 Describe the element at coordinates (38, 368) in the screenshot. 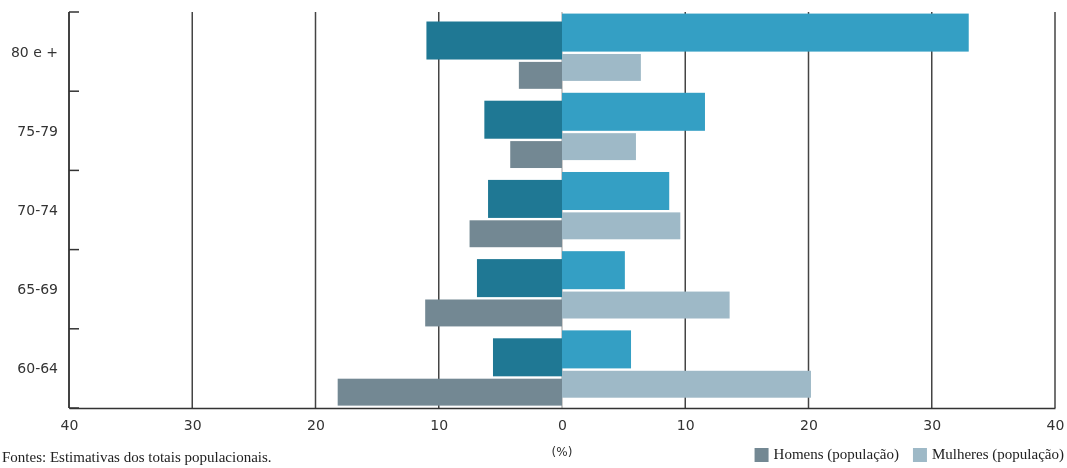

I see `y-tick-label: 60-64` at that location.